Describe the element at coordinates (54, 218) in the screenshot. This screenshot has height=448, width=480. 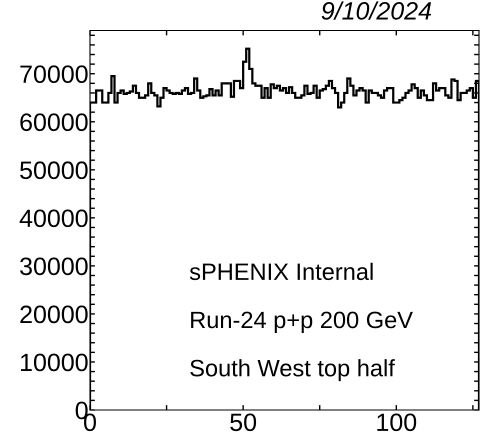
I see `y-tick-label: 40000` at that location.